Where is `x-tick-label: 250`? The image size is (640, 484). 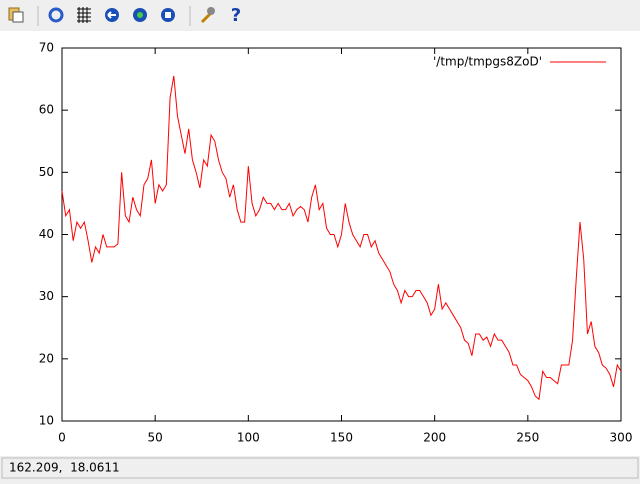 x-tick-label: 250 is located at coordinates (527, 438).